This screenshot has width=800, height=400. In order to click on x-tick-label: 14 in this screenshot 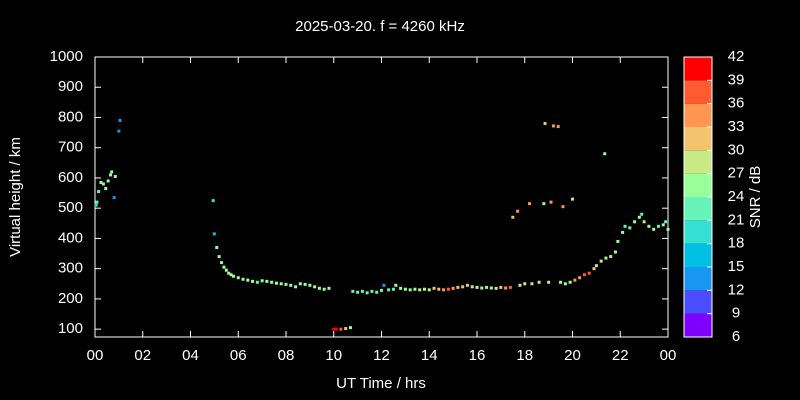, I will do `click(429, 355)`.